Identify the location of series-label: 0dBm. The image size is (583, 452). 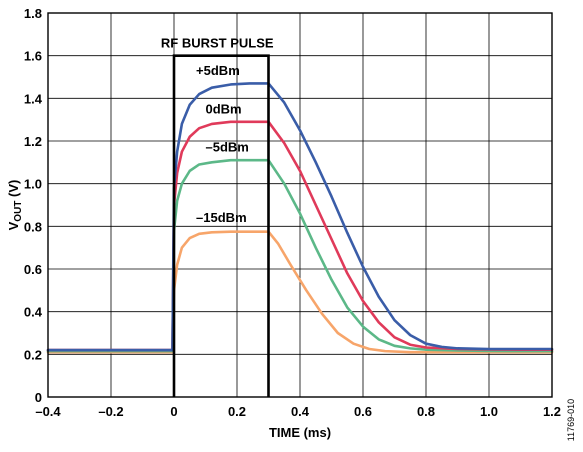
(224, 108).